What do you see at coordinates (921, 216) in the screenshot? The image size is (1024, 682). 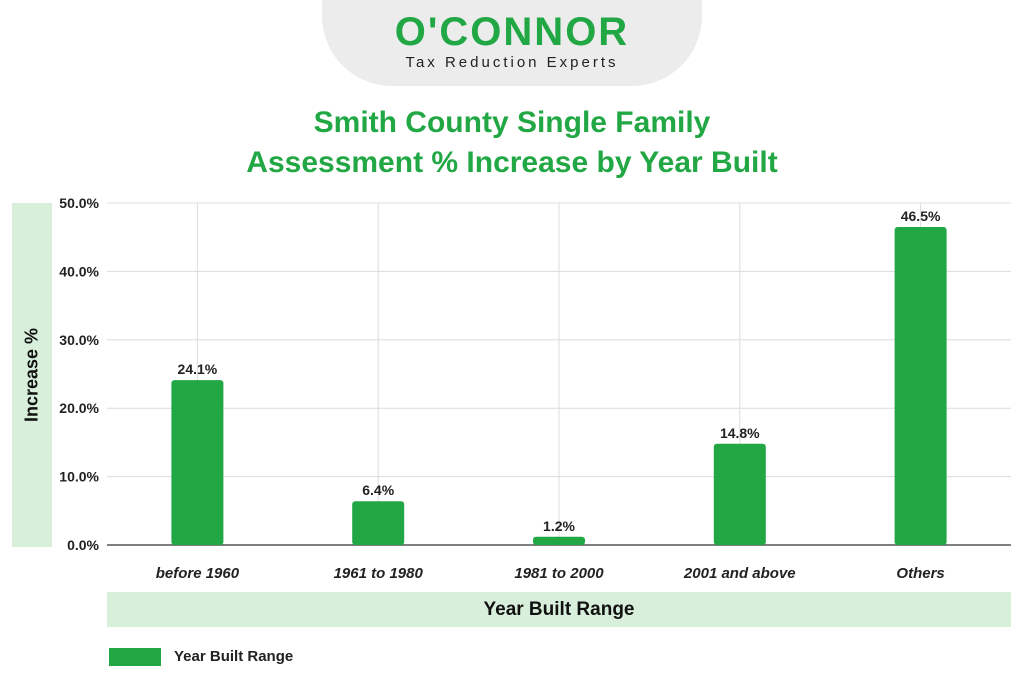 I see `data-label: 46.5%` at bounding box center [921, 216].